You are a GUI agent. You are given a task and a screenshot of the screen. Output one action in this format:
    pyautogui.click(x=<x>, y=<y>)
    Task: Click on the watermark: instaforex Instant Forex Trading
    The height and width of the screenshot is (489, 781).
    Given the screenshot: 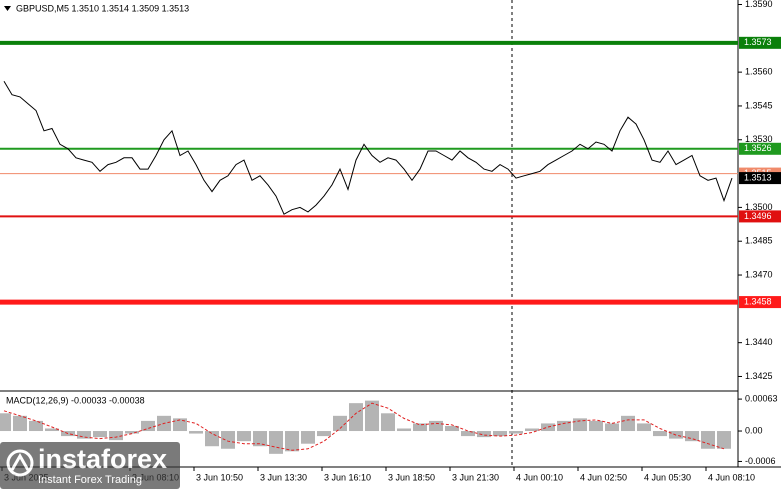 What is the action you would take?
    pyautogui.click(x=90, y=465)
    